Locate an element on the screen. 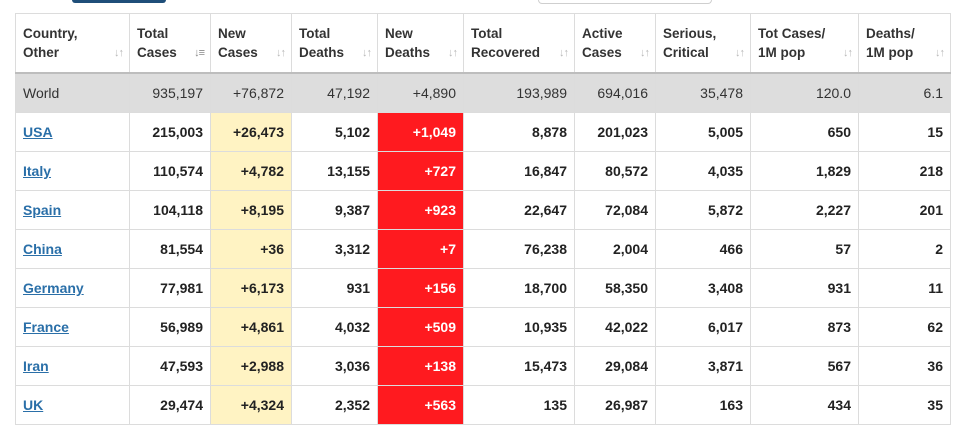 This screenshot has height=428, width=956. header-new-deaths: New Deaths ↓↑ is located at coordinates (420, 43).